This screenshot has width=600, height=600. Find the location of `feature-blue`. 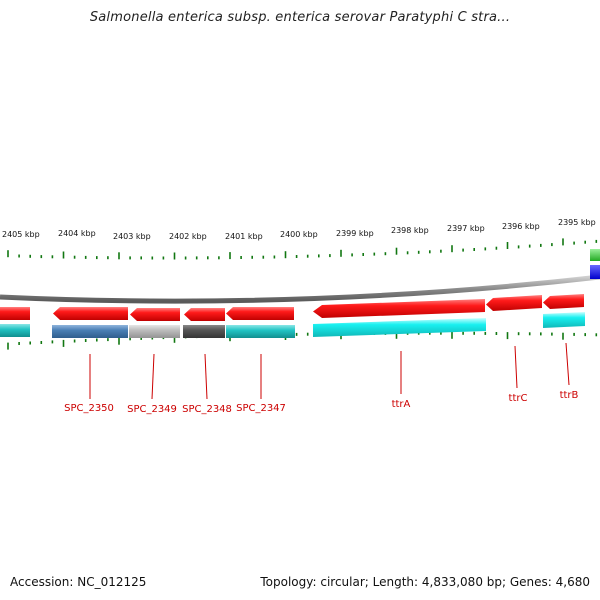

feature-blue is located at coordinates (595, 272).